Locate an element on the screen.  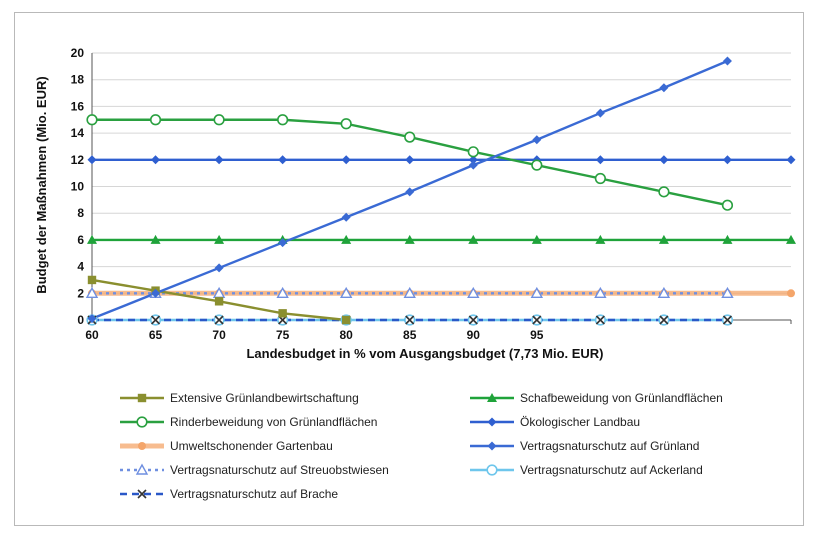
legend-label: Rinderbeweidung von Grünlandflächen is located at coordinates (273, 422).